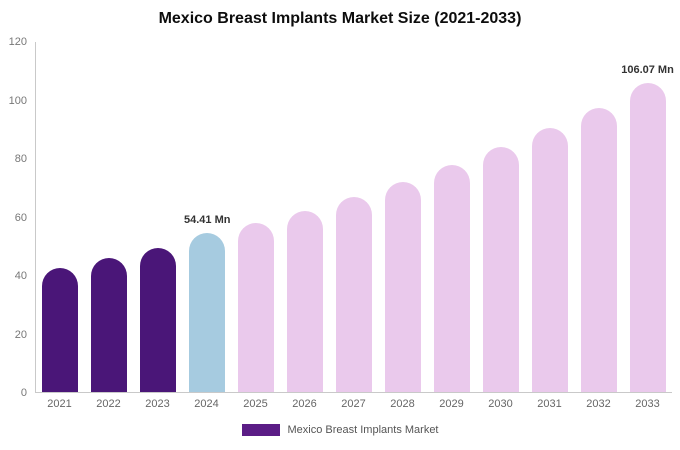  I want to click on bar-2030, so click(500, 269).